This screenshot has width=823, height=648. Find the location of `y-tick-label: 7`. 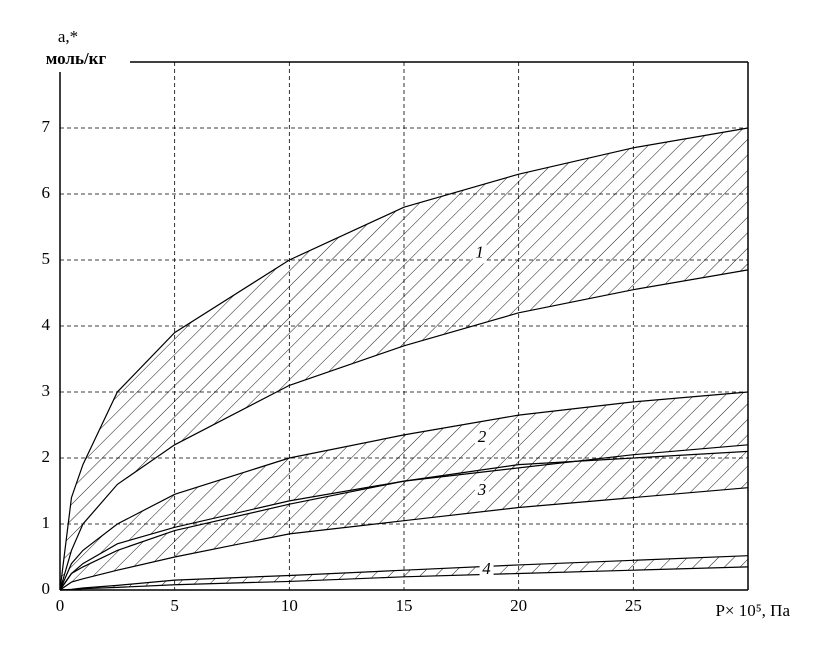

y-tick-label: 7 is located at coordinates (46, 126).